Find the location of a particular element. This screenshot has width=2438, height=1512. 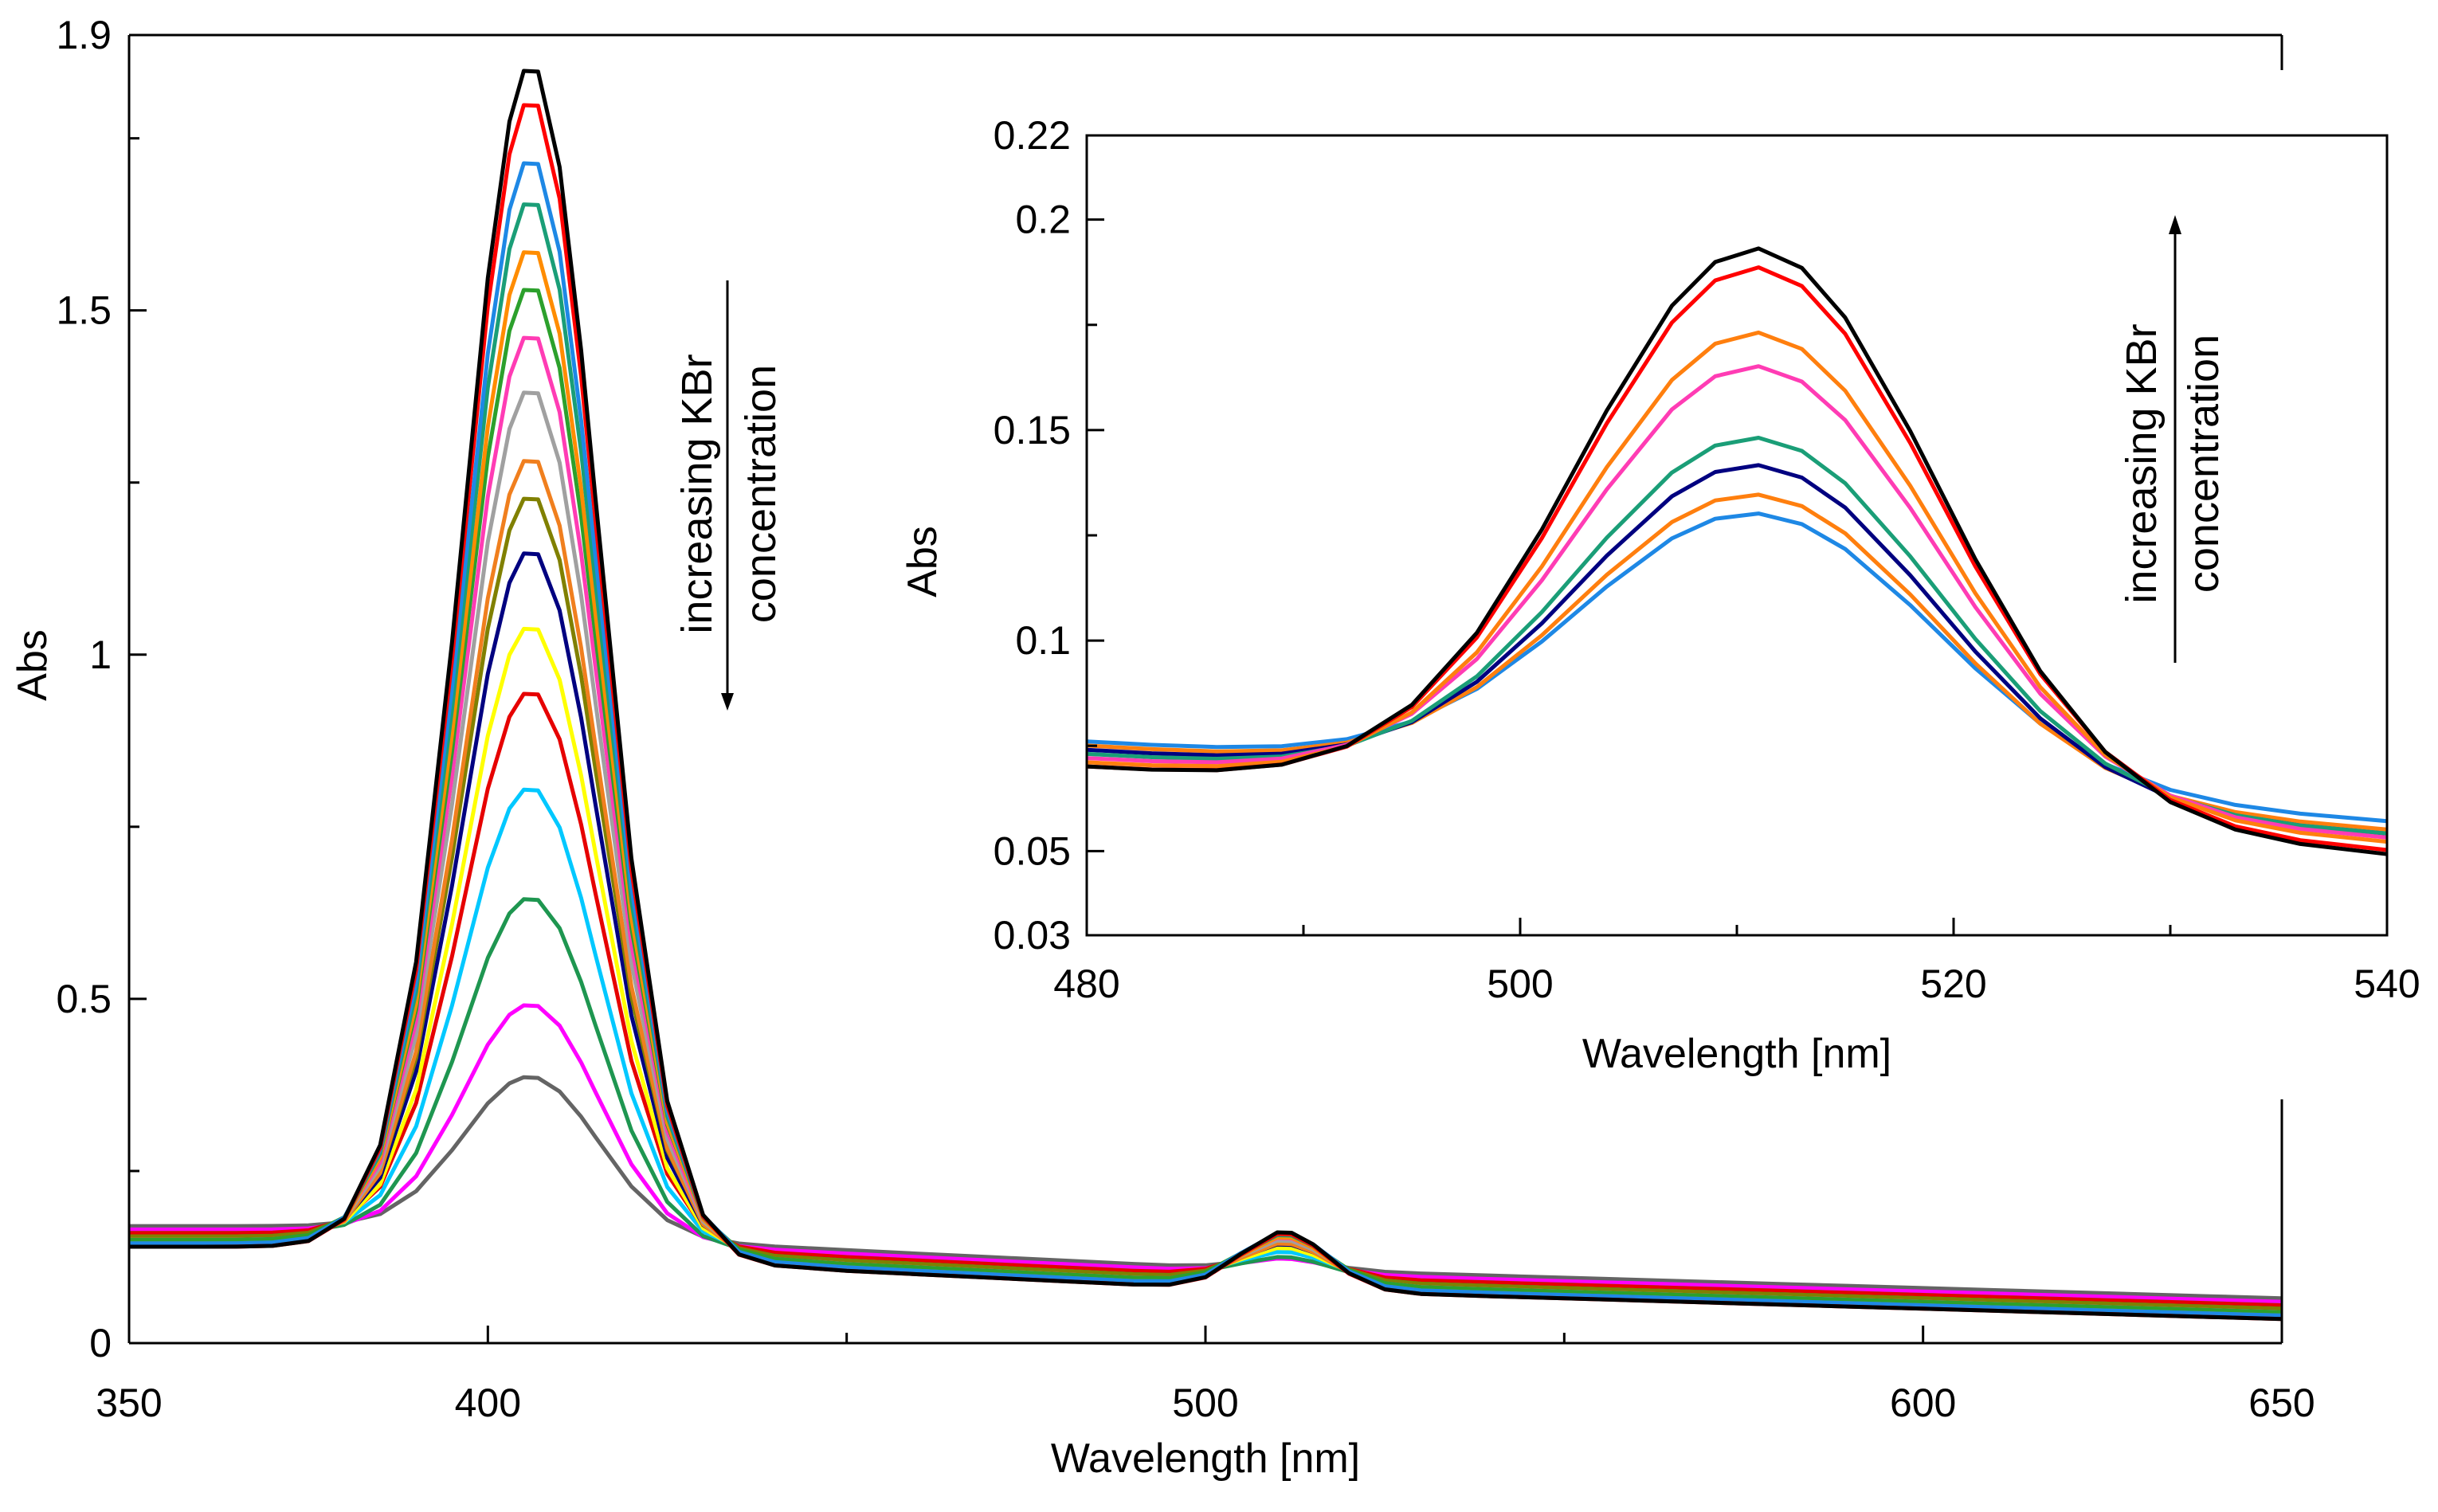

inset-y-tick-label: 0.03 is located at coordinates (1032, 936).